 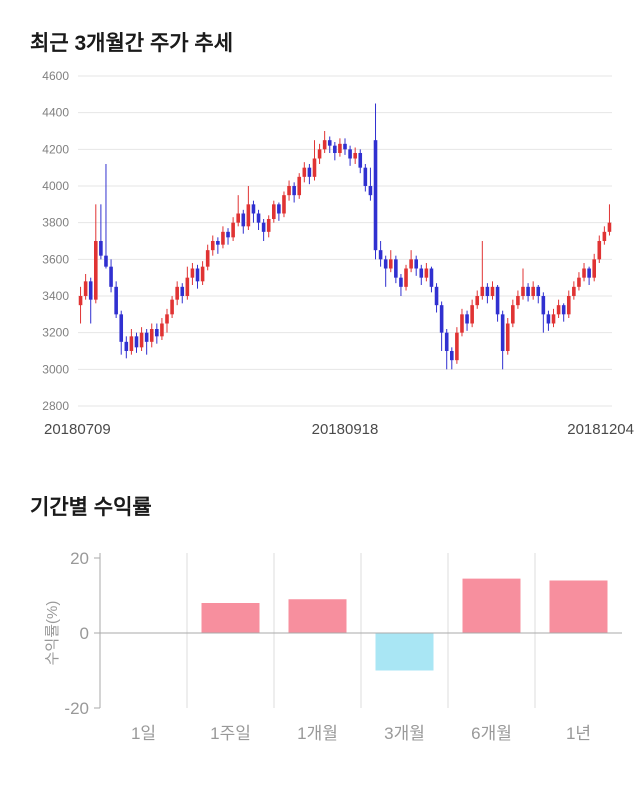 What do you see at coordinates (600, 429) in the screenshot?
I see `price-x-tick: 20181204` at bounding box center [600, 429].